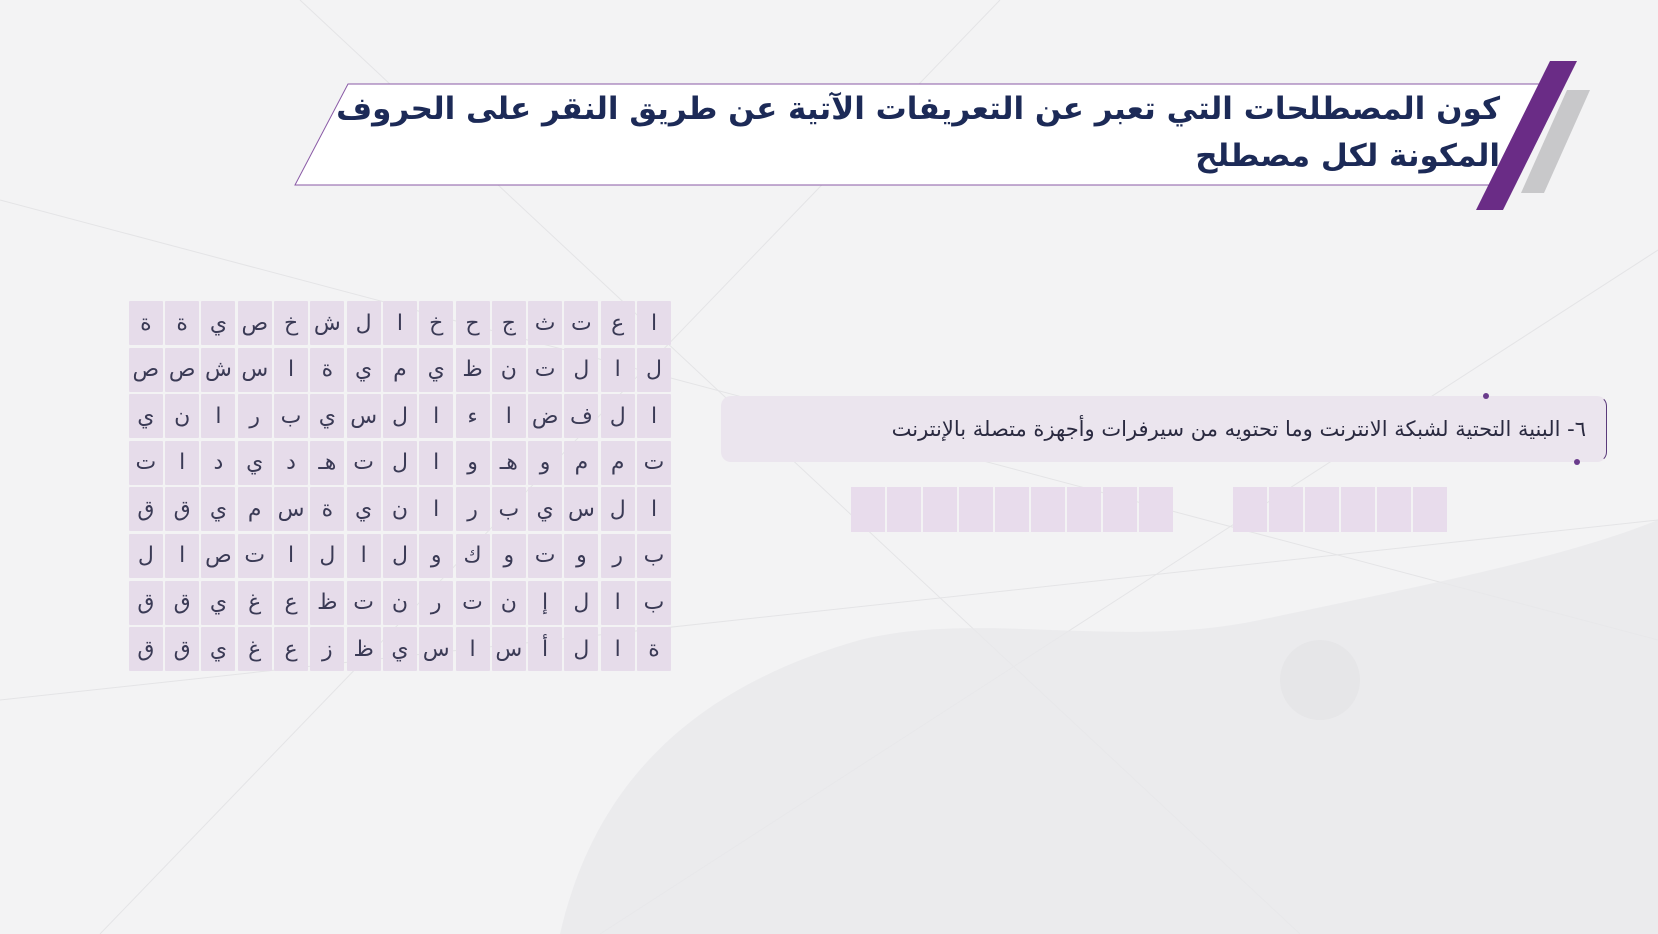  Describe the element at coordinates (545, 323) in the screenshot. I see `letter-cell: ث` at that location.